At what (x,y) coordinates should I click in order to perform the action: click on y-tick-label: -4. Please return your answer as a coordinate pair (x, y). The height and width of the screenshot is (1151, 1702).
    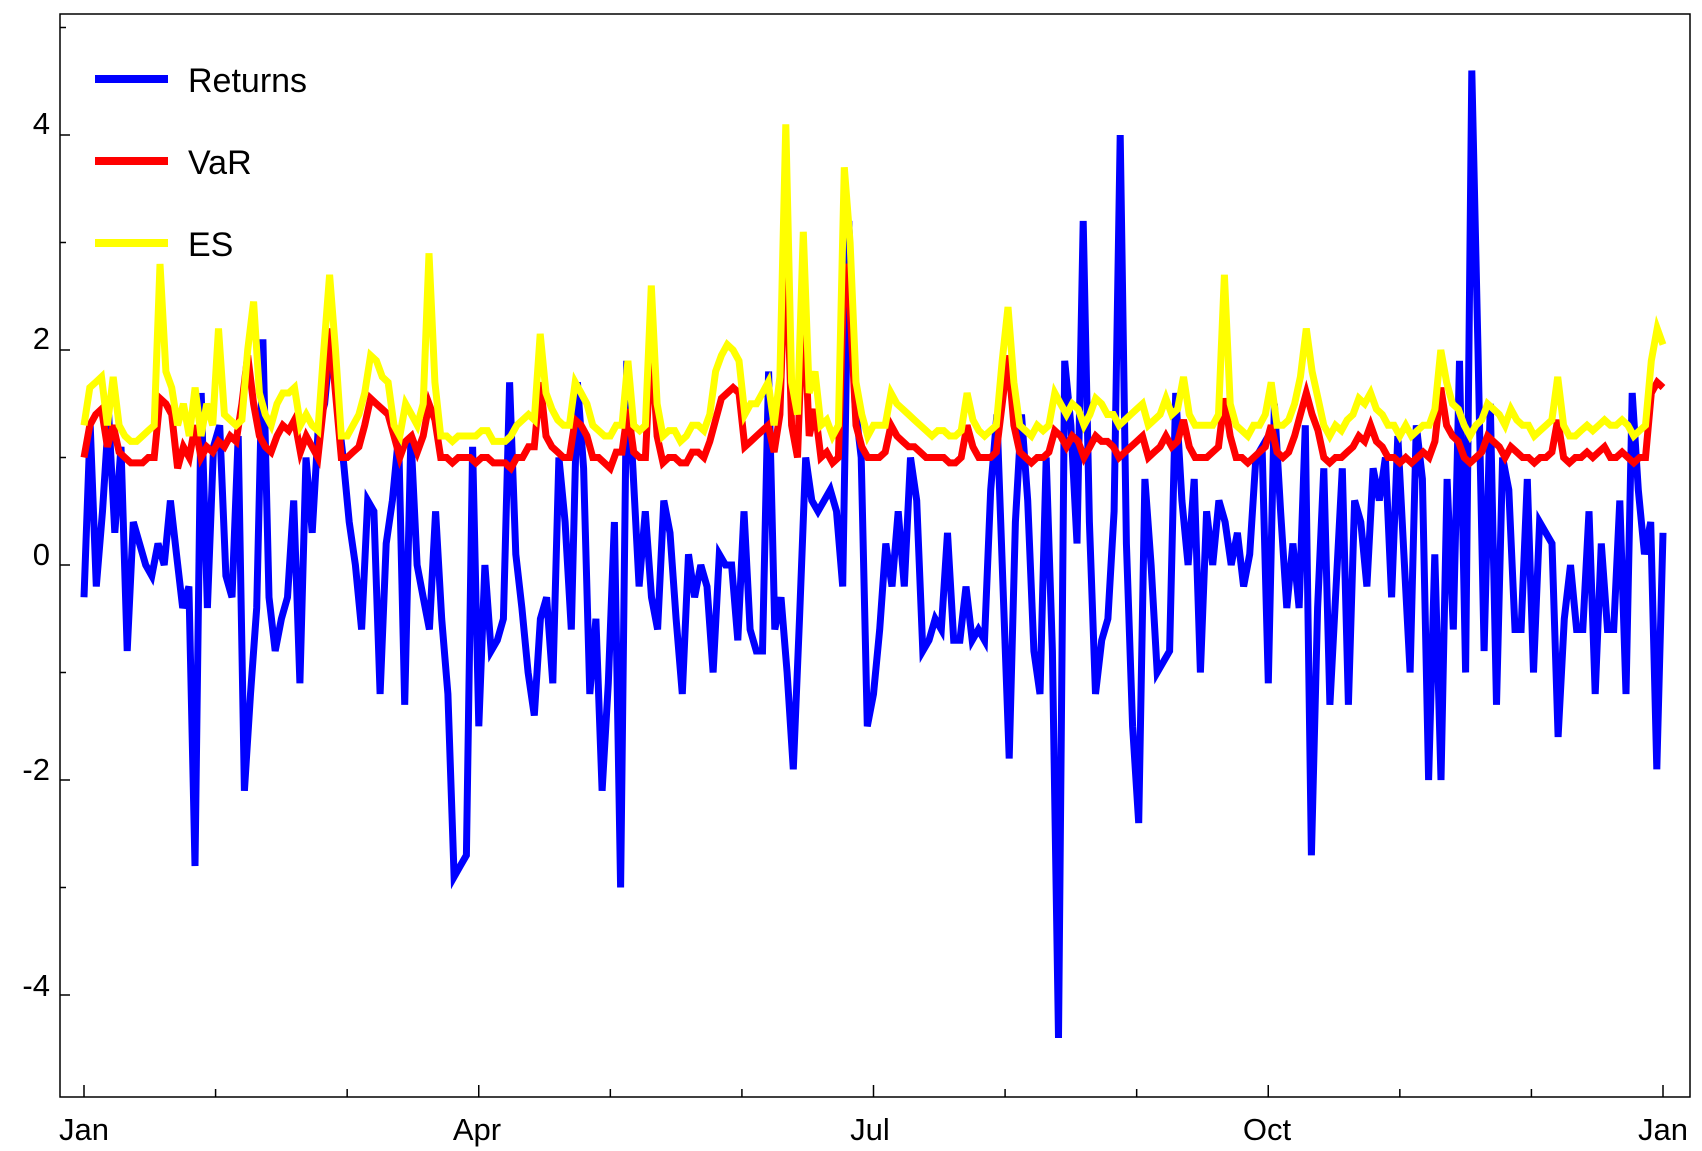
    Looking at the image, I should click on (36, 985).